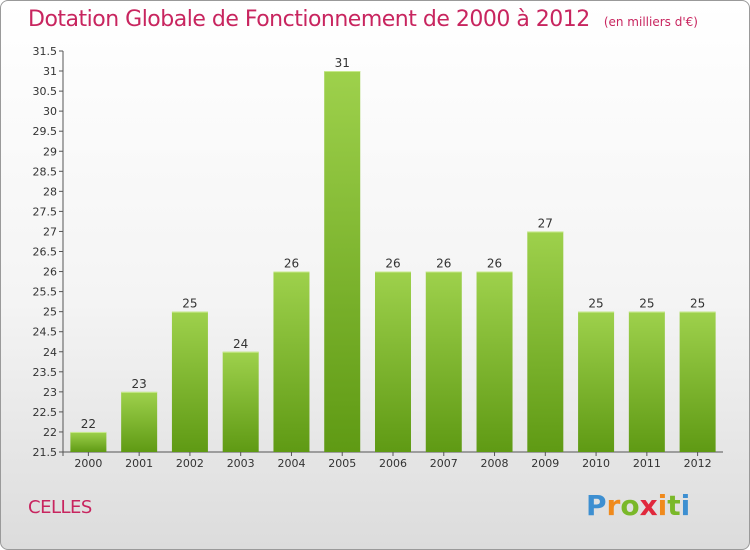  What do you see at coordinates (596, 505) in the screenshot?
I see `logo-letter: P` at bounding box center [596, 505].